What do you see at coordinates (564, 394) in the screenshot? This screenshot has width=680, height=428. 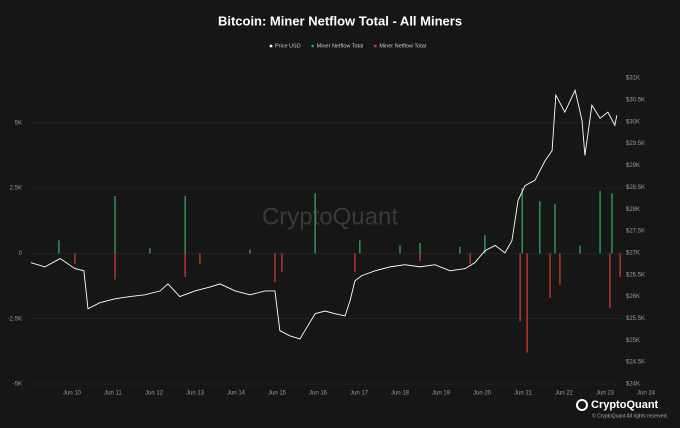 I see `x-tick-label: Jun 22` at bounding box center [564, 394].